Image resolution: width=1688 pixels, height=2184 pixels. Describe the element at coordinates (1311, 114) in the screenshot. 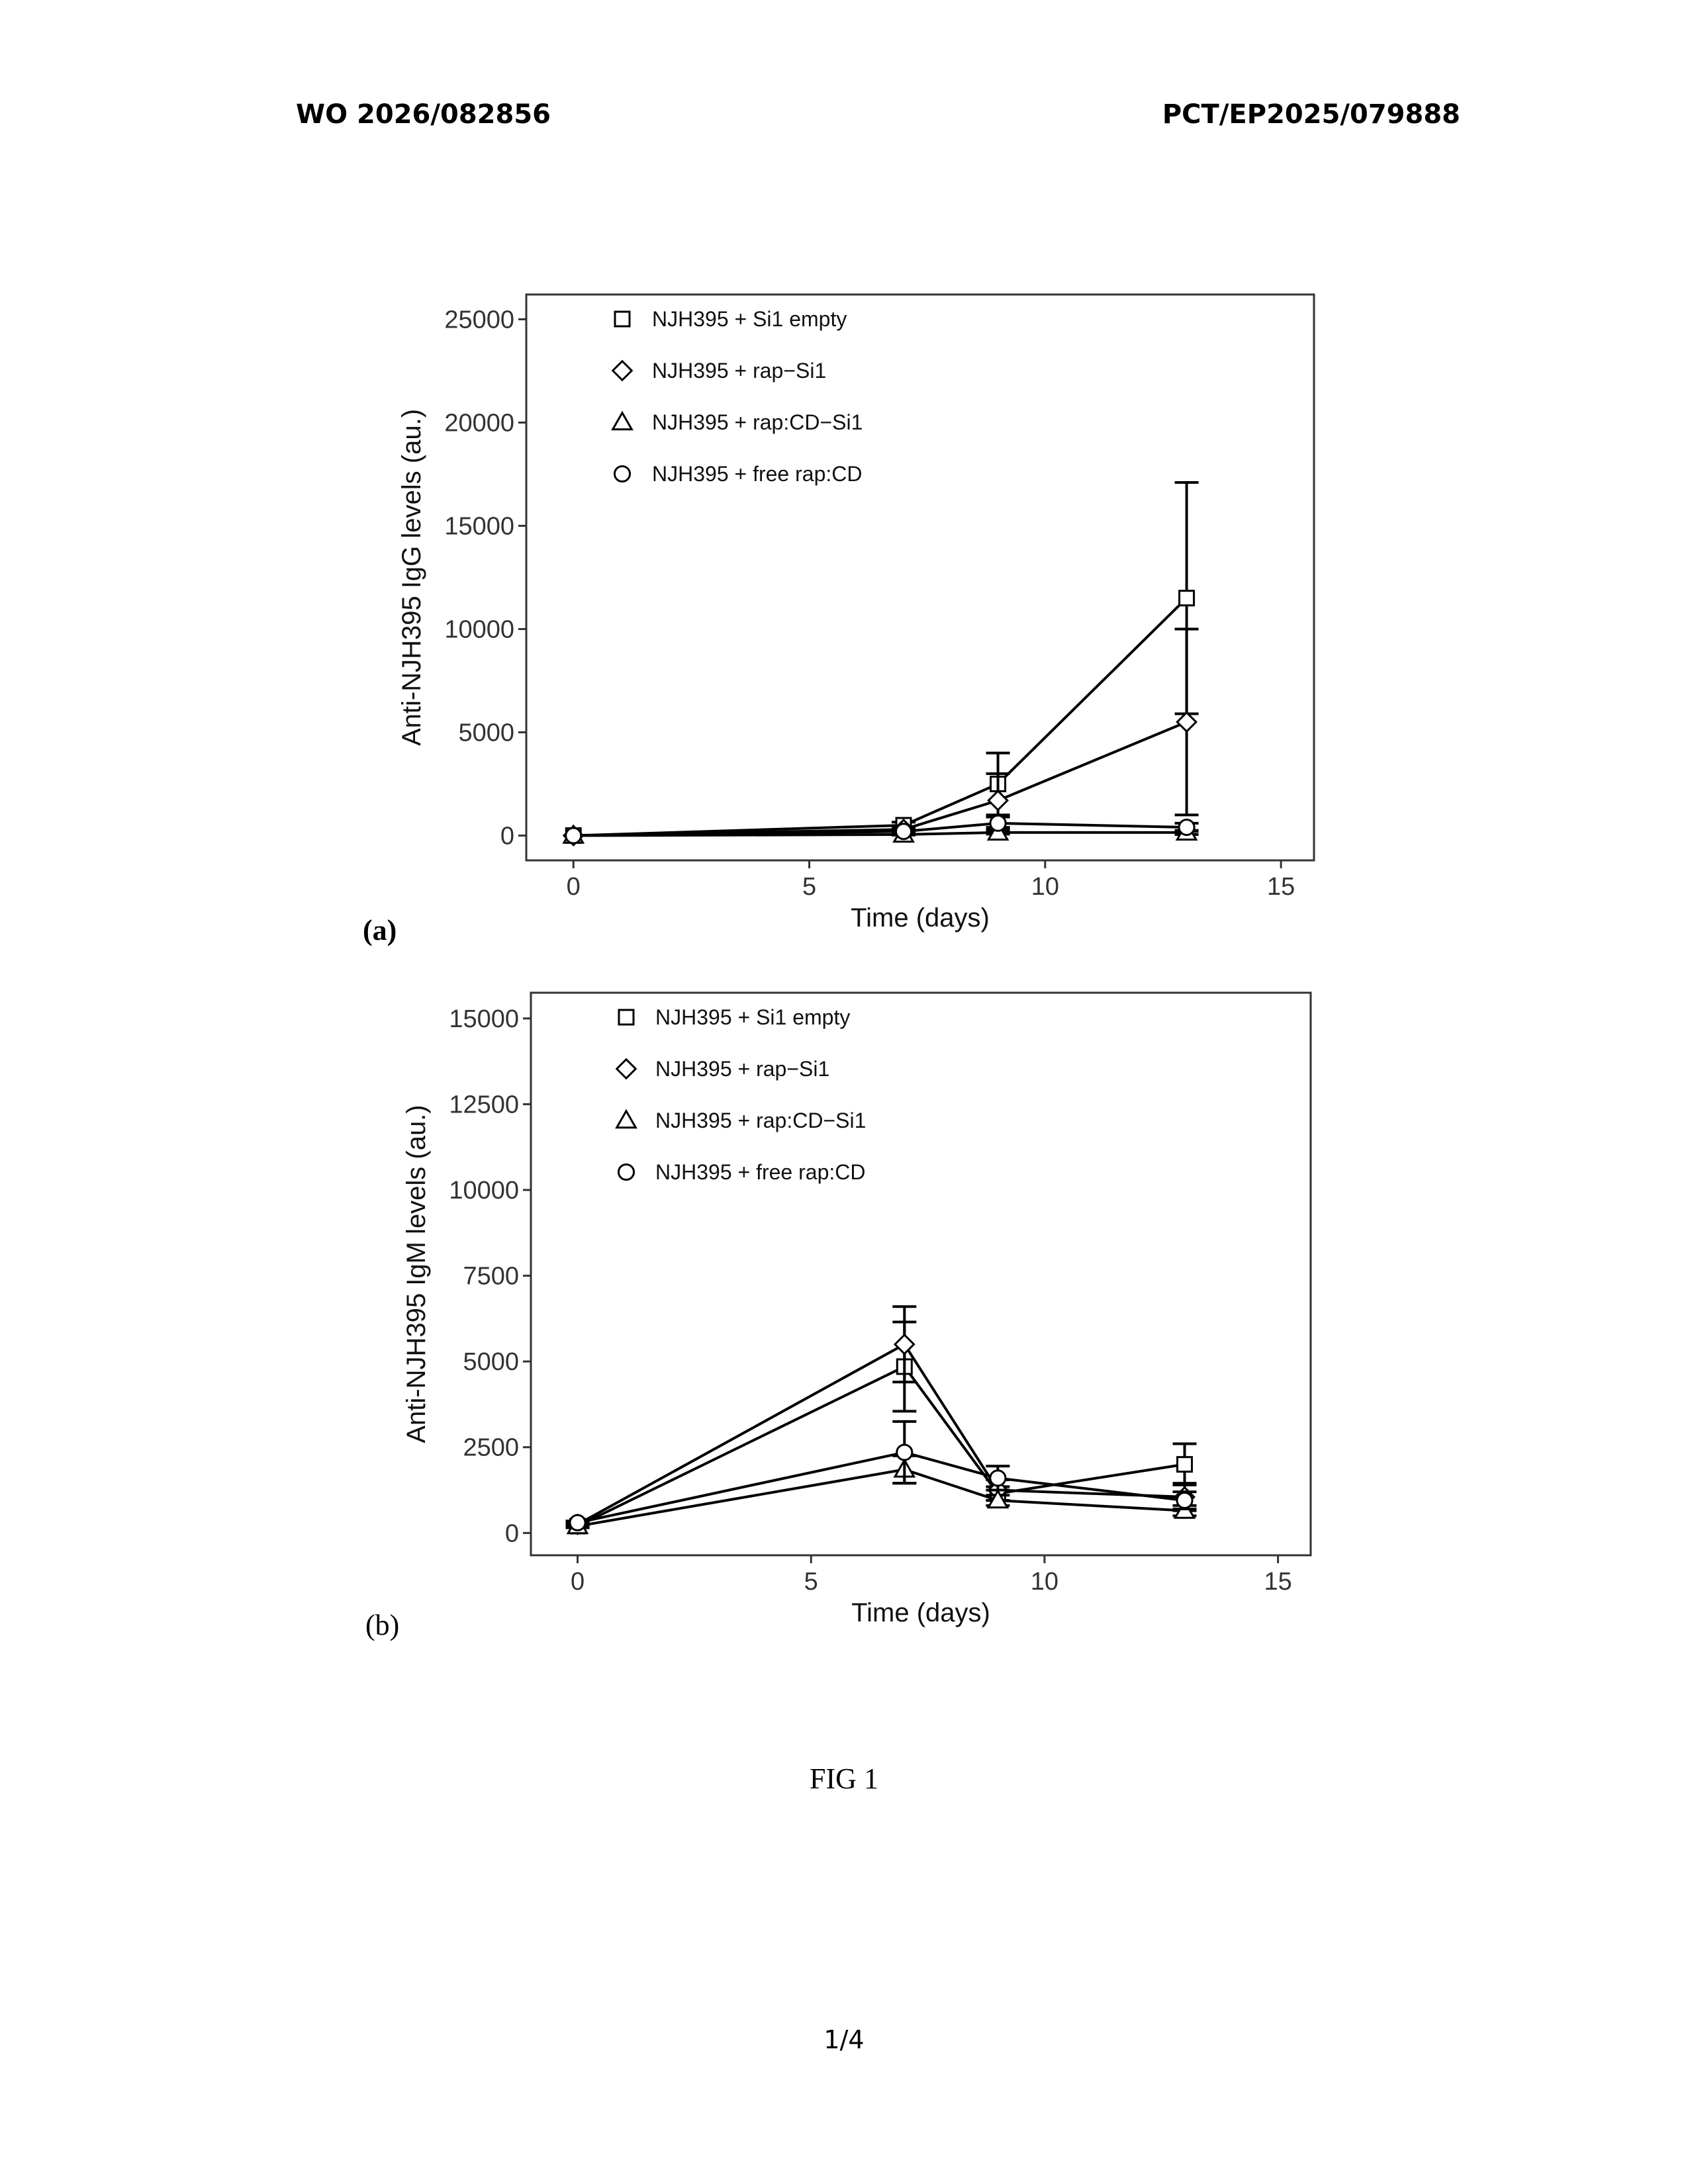

I see `application-number: PCT/EP2025/079888` at that location.